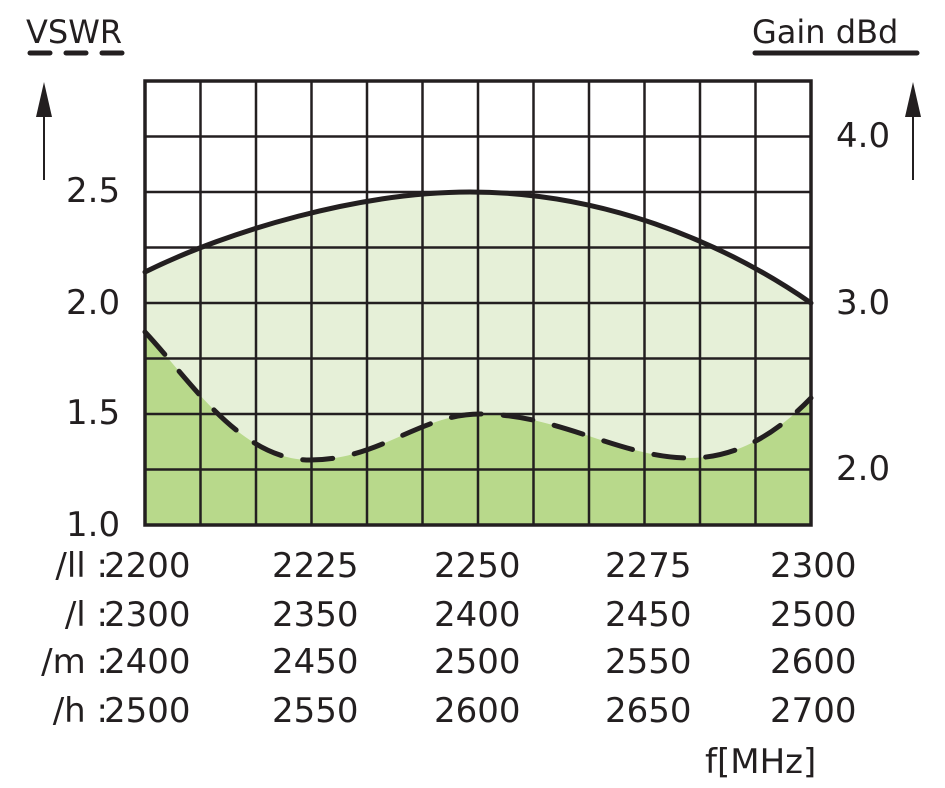 Image resolution: width=945 pixels, height=788 pixels. What do you see at coordinates (86, 615) in the screenshot?
I see `band-label: /l :` at bounding box center [86, 615].